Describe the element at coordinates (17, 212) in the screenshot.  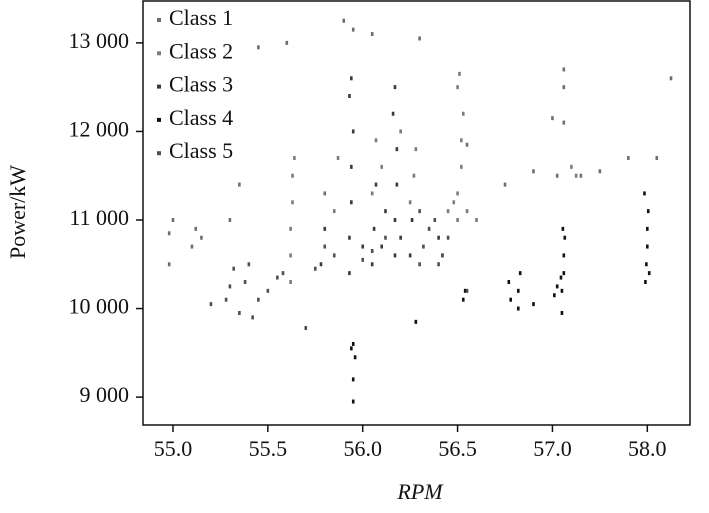
I see `y-axis-label: Power/kW` at that location.